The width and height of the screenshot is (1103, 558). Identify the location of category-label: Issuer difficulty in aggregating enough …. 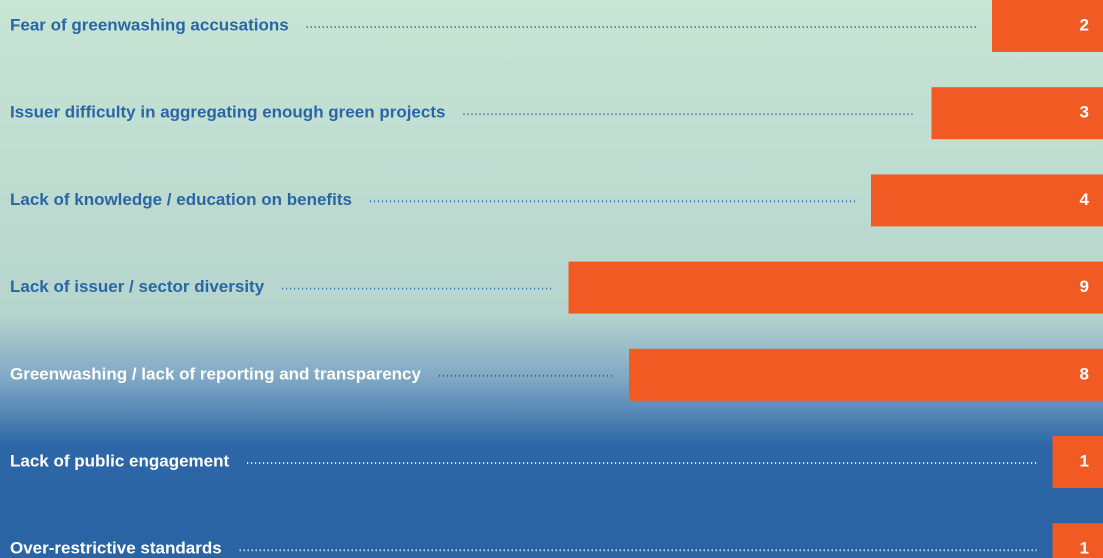
(227, 112).